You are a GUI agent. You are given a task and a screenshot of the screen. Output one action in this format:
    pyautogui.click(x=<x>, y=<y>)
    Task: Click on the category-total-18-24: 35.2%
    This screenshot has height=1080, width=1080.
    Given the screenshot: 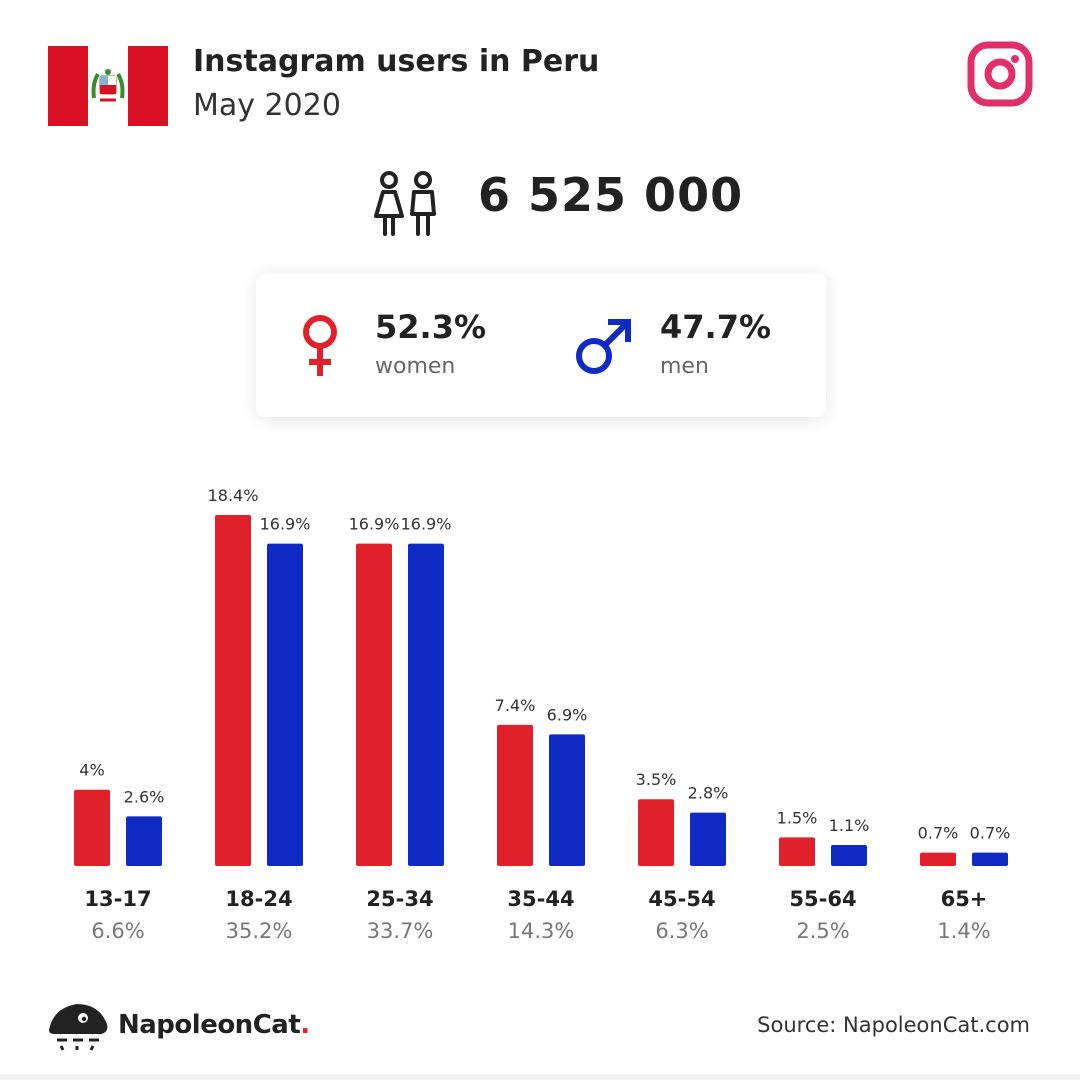 What is the action you would take?
    pyautogui.click(x=259, y=931)
    